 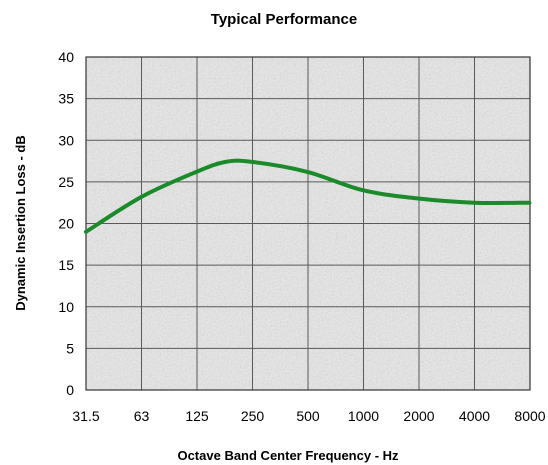 I want to click on y-tick-label: 15, so click(x=66, y=265).